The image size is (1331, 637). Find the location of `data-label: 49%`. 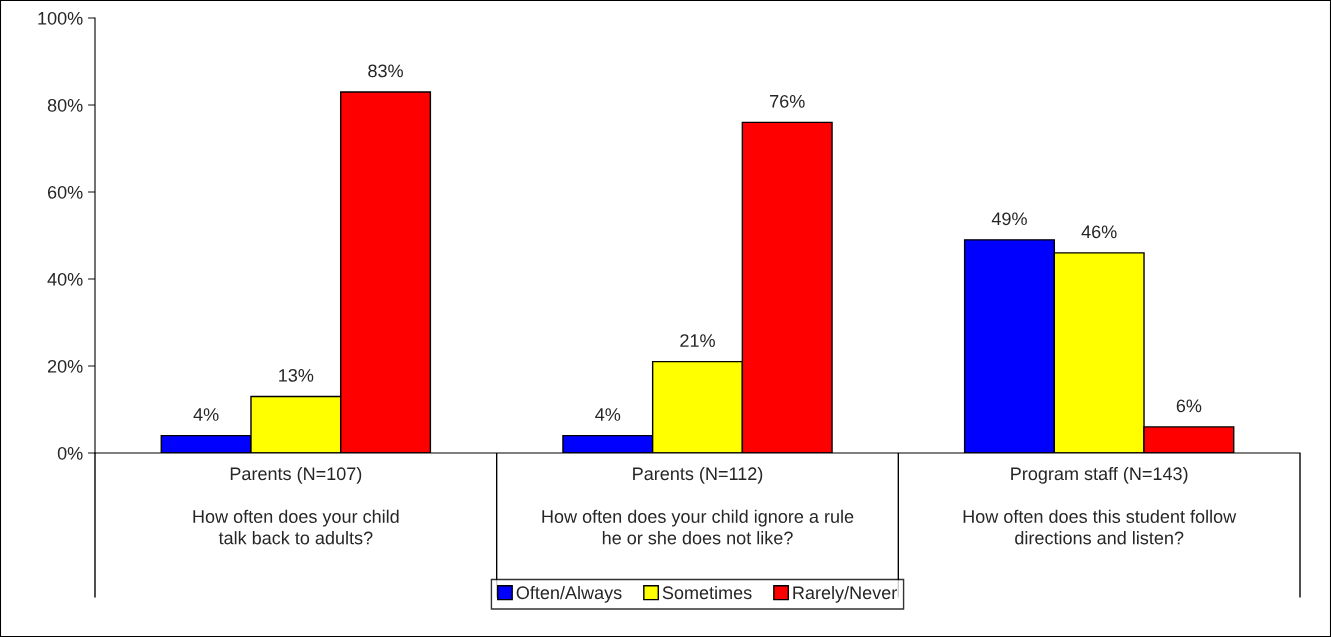

data-label: 49% is located at coordinates (1009, 219).